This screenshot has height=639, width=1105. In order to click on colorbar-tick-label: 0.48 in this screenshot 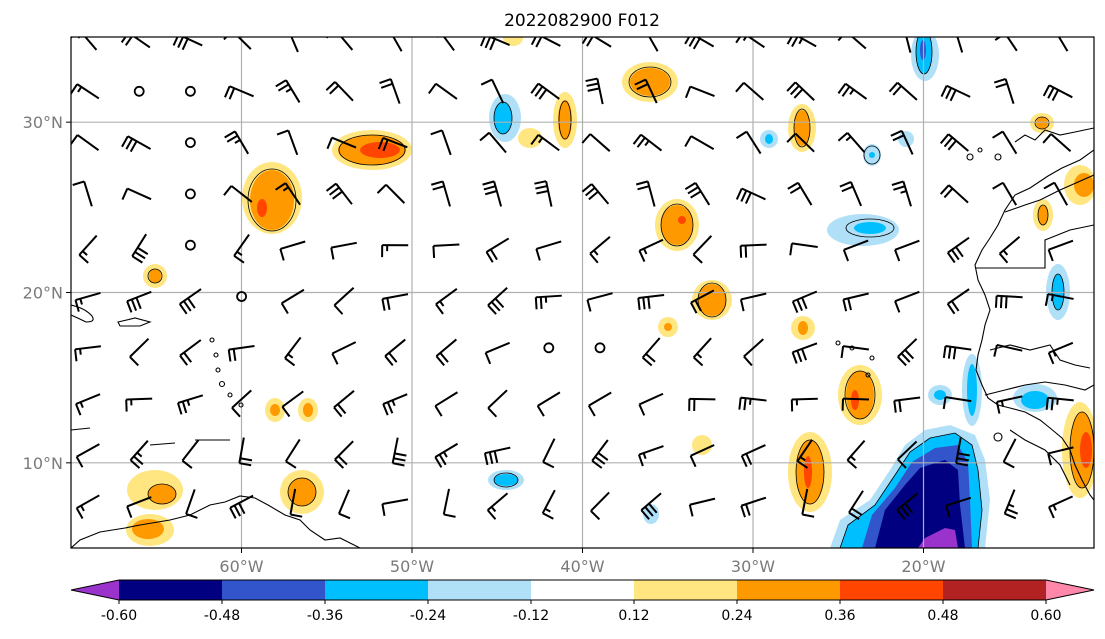, I will do `click(942, 616)`.